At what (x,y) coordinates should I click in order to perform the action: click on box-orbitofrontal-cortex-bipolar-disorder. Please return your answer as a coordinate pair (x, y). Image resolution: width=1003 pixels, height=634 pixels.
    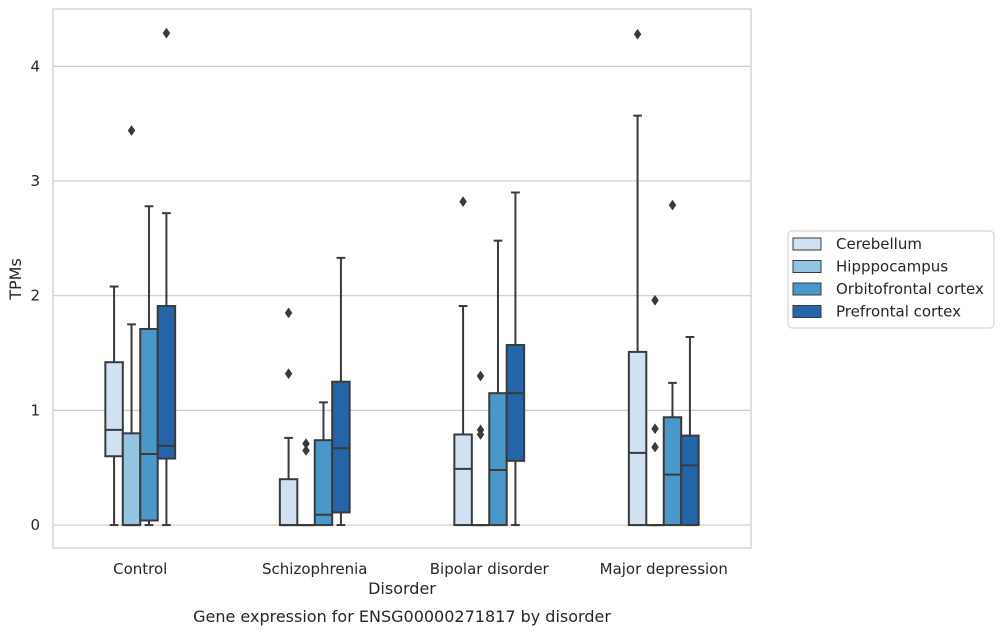
    Looking at the image, I should click on (498, 383).